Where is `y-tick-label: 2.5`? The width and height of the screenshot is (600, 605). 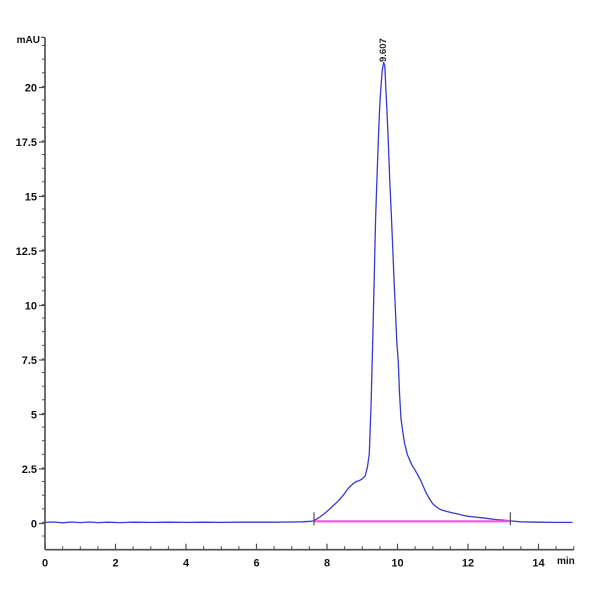
y-tick-label: 2.5 is located at coordinates (29, 470).